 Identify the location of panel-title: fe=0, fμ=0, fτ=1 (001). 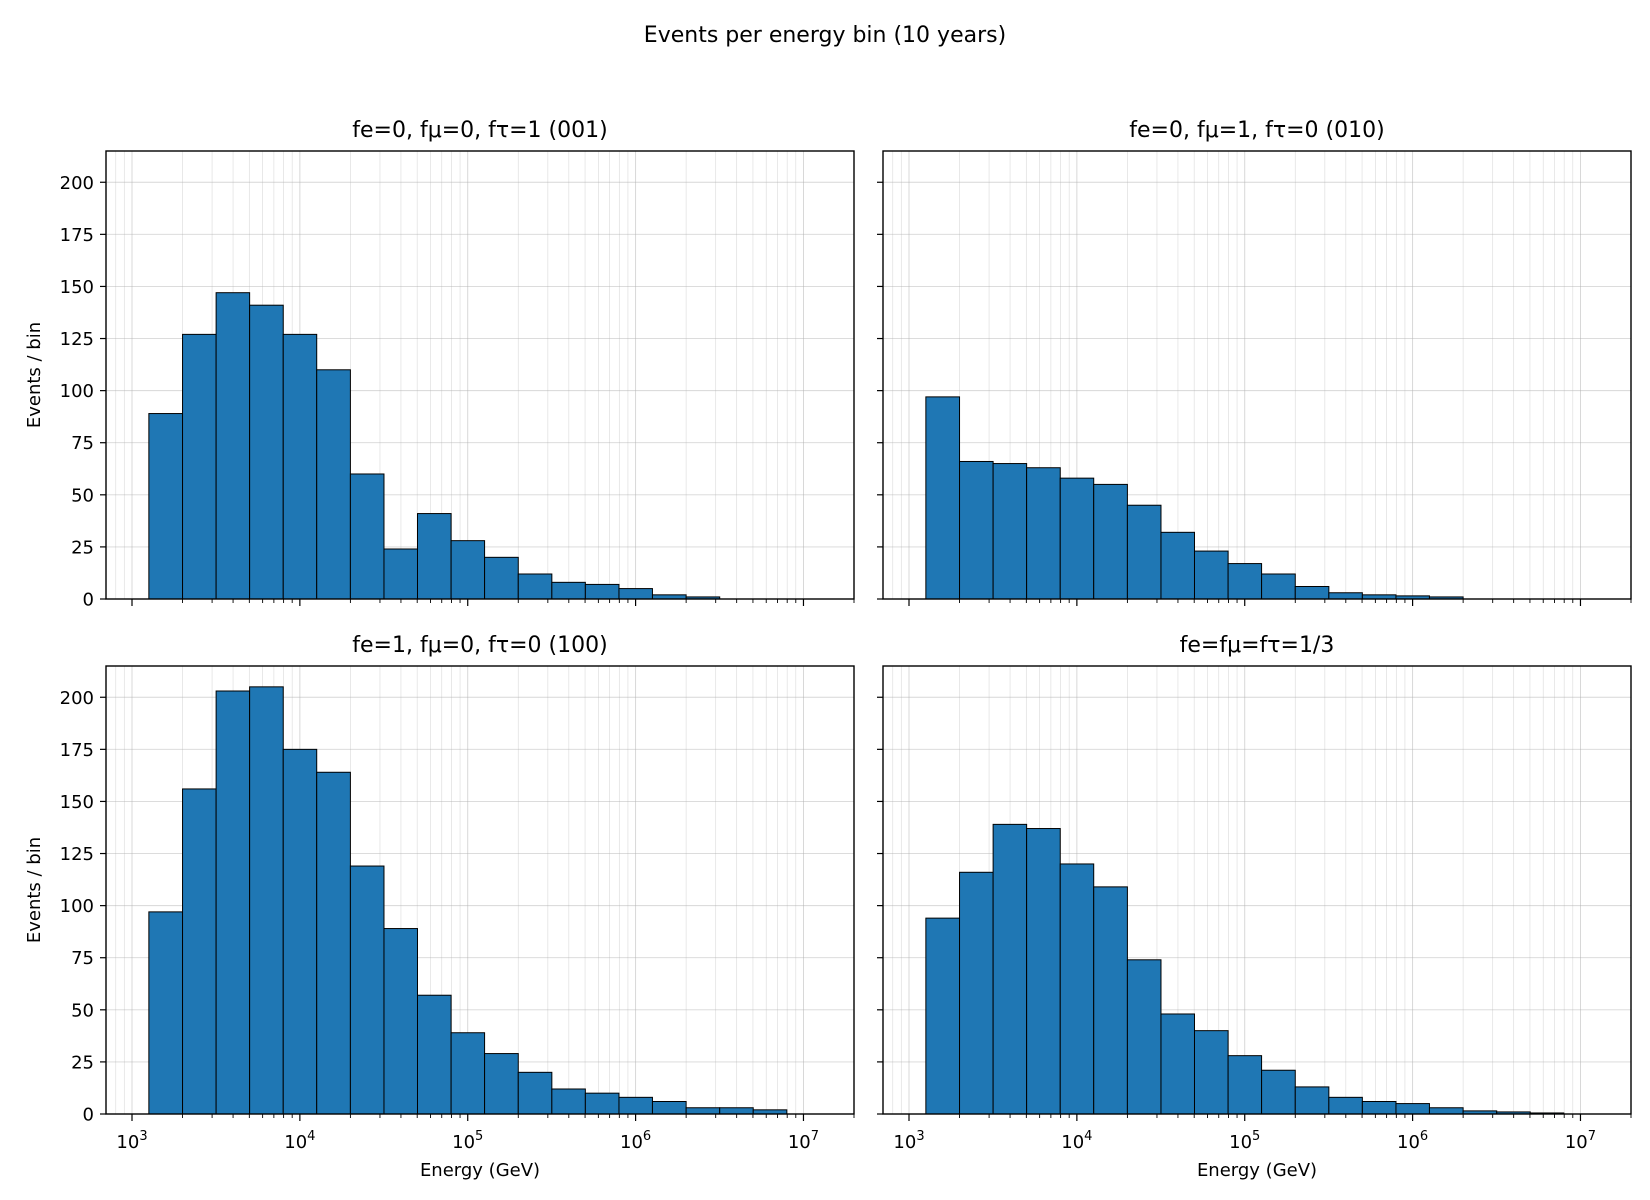
(479, 130).